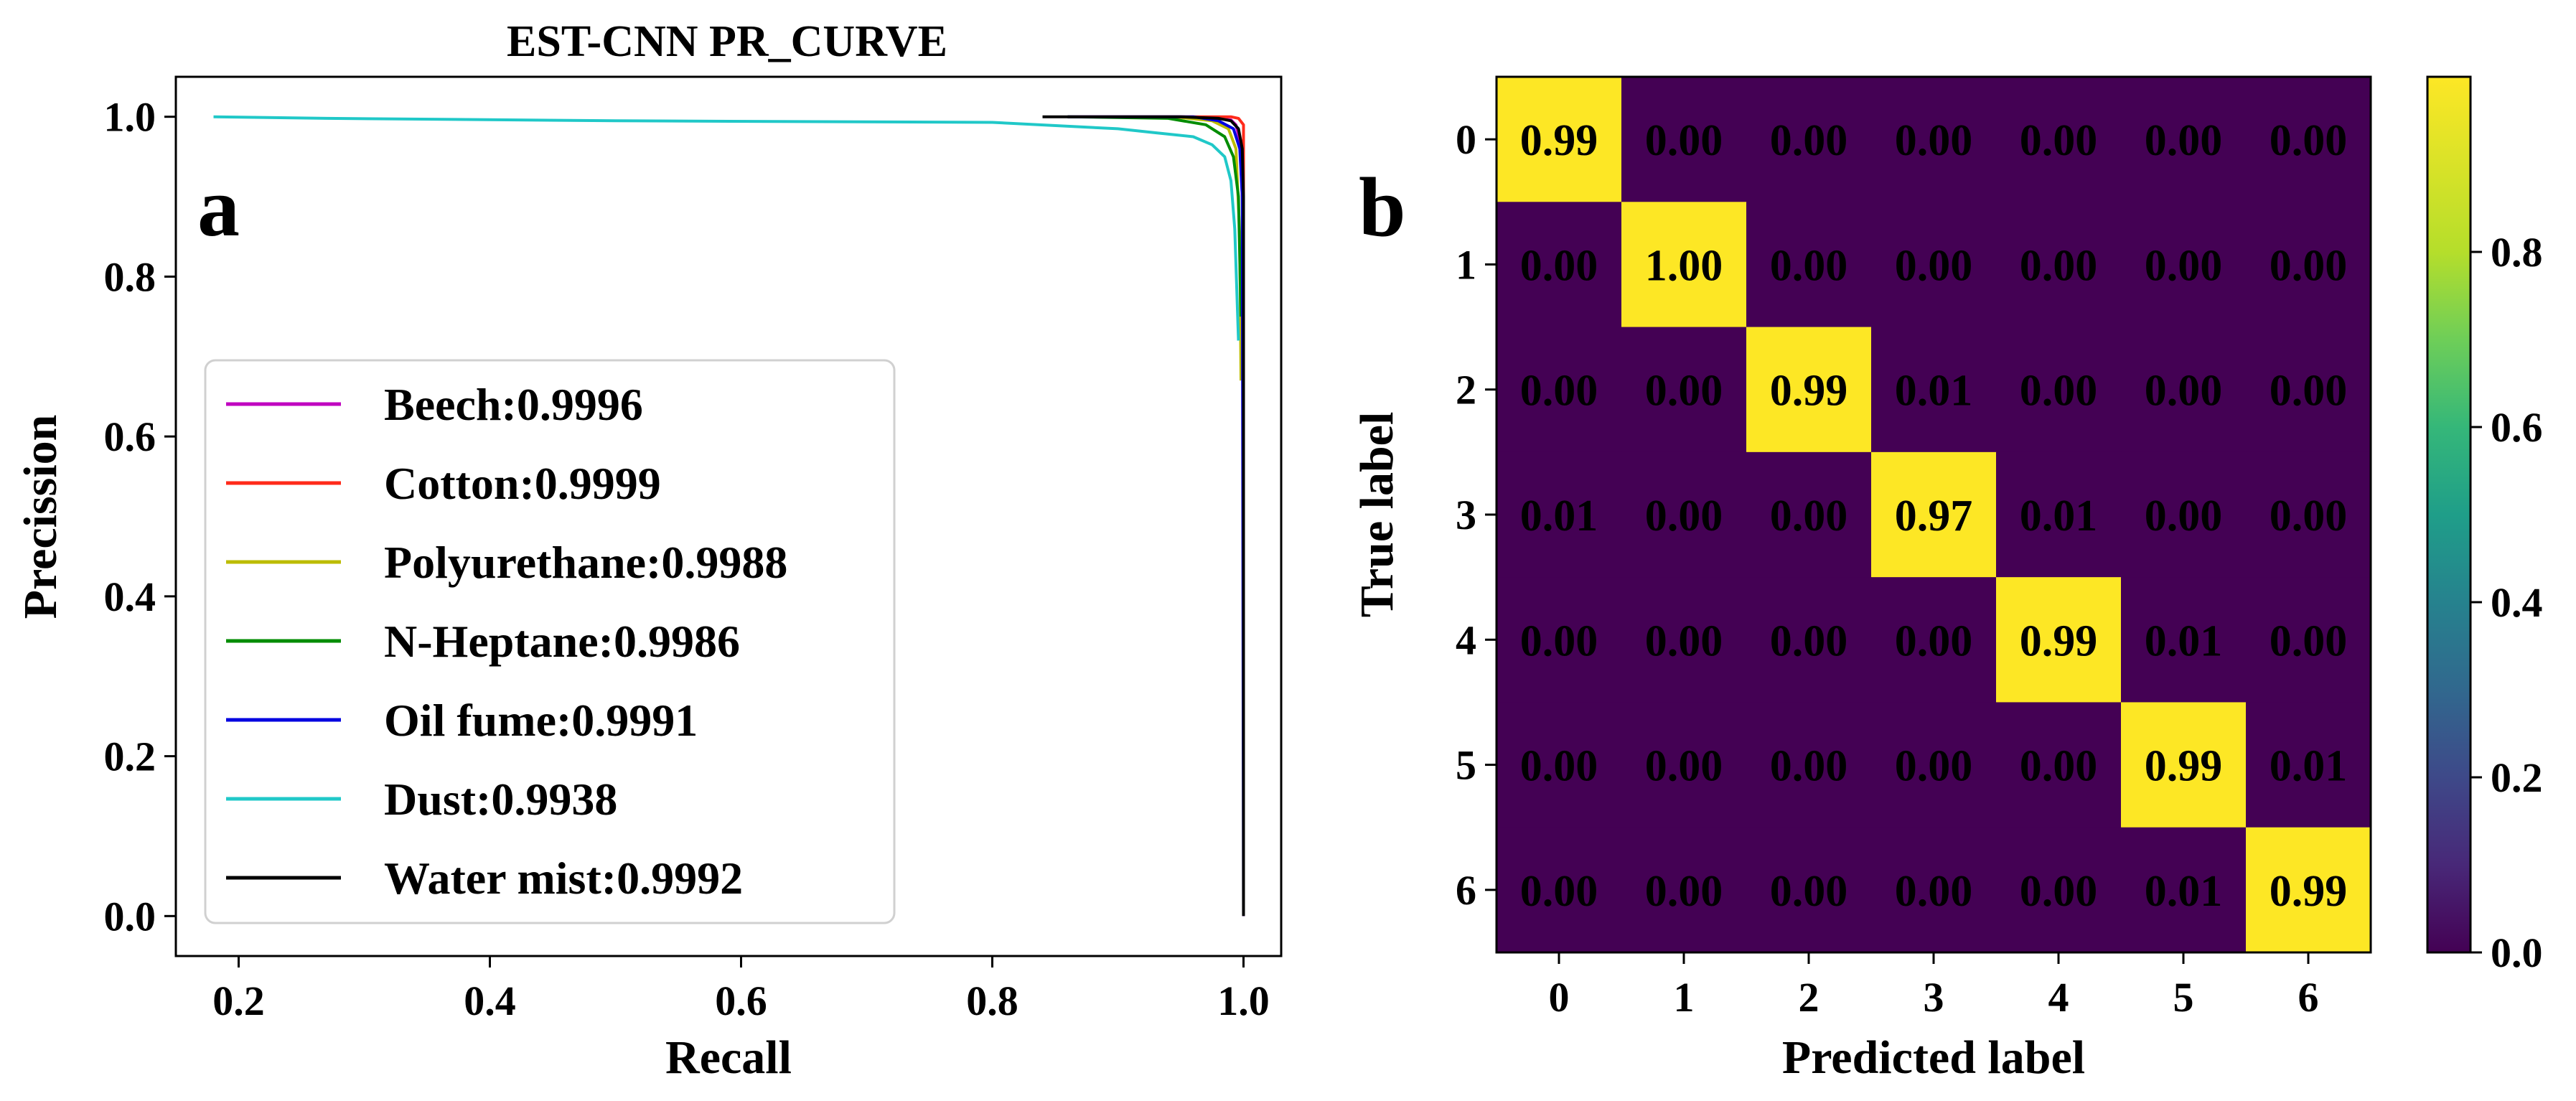 This screenshot has width=2576, height=1101. What do you see at coordinates (1477, 515) in the screenshot?
I see `y-axis-ticks: 0 1 2 3 4 5 6` at bounding box center [1477, 515].